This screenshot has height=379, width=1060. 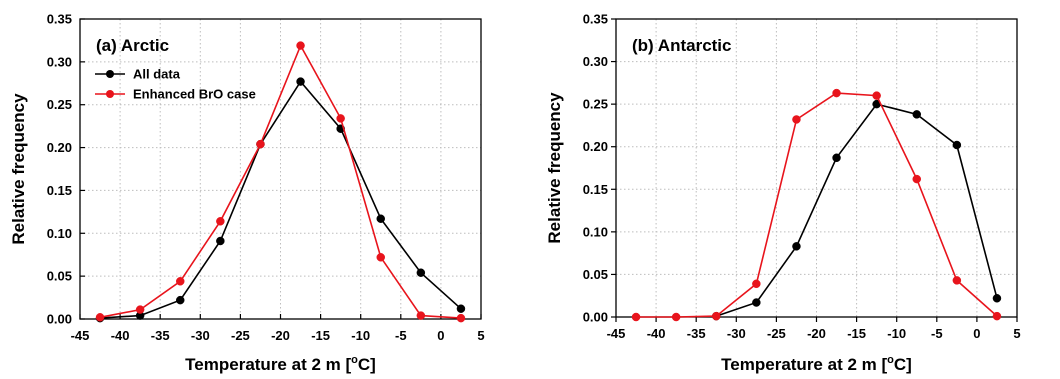 I want to click on legend-label-1: Enhanced BrO case, so click(x=194, y=94).